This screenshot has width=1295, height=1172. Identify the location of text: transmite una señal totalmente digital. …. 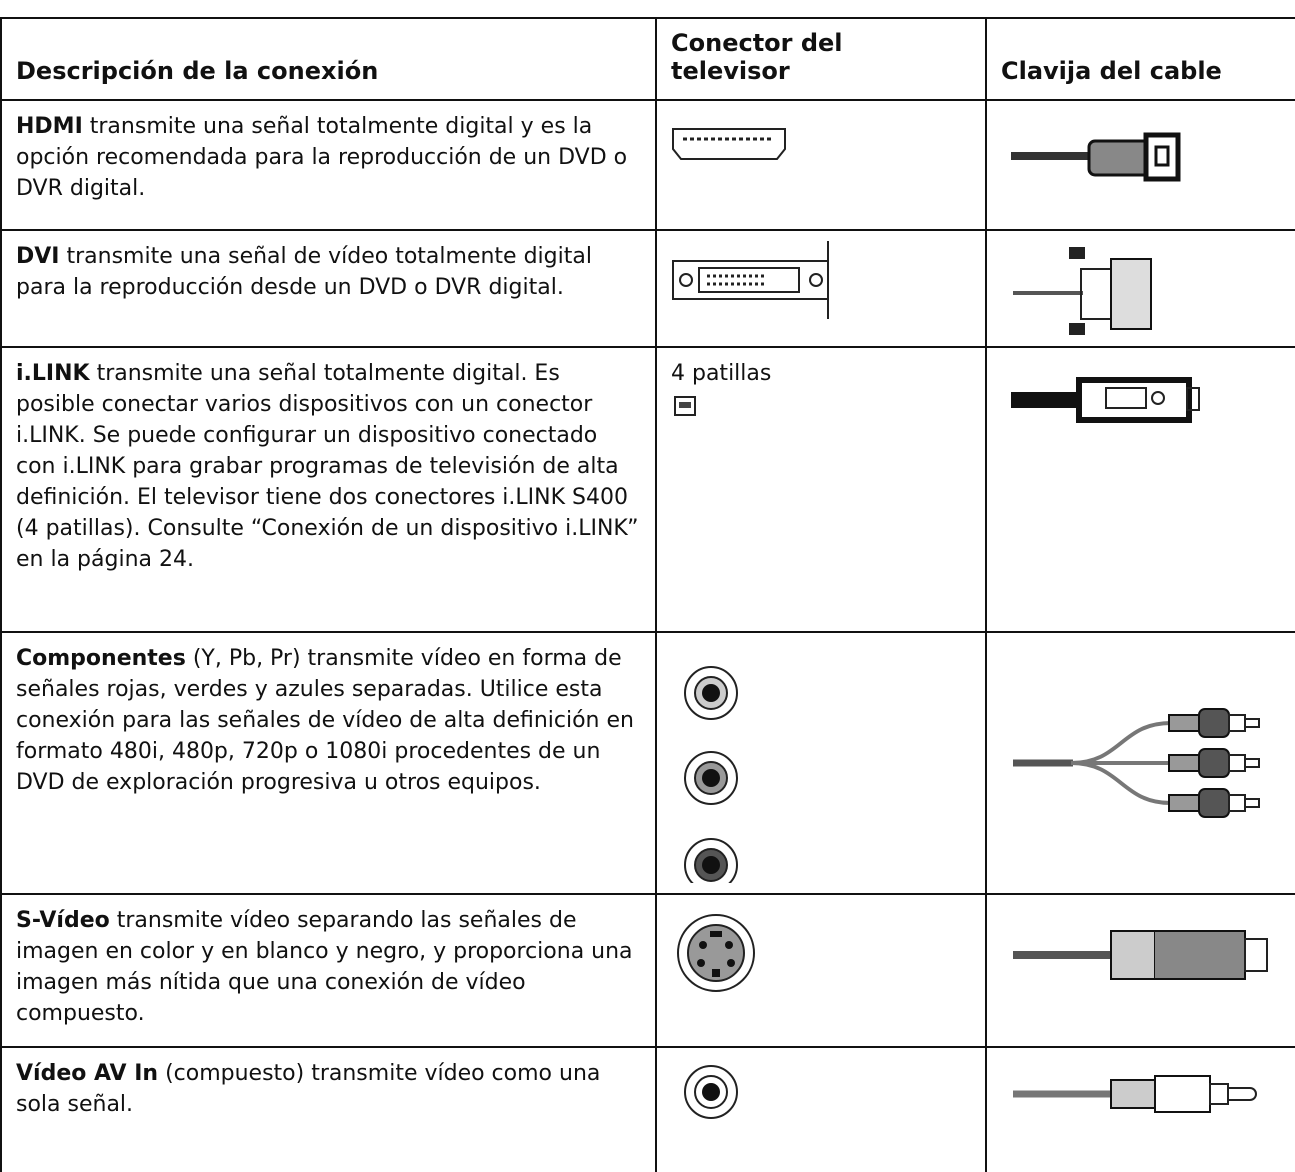
(327, 466).